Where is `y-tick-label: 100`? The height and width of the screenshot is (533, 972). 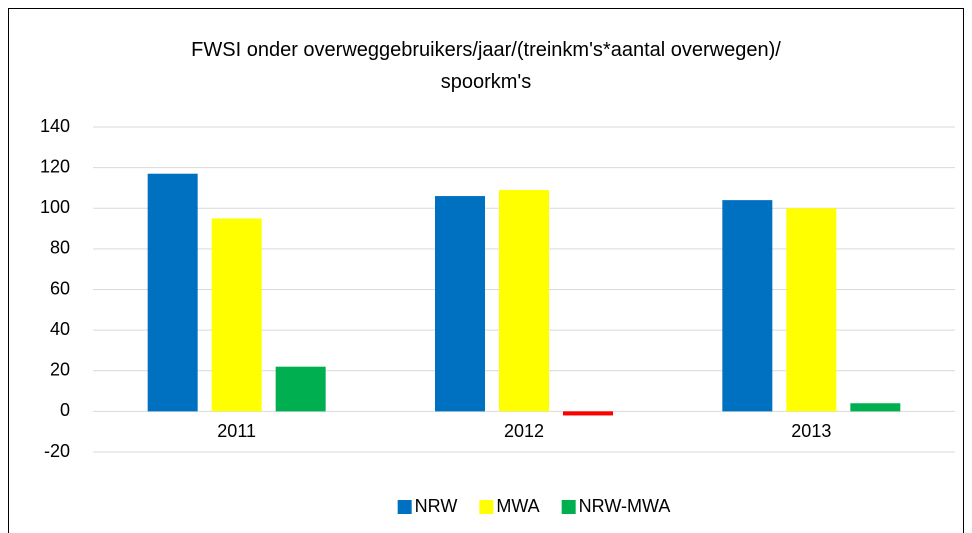
y-tick-label: 100 is located at coordinates (55, 207).